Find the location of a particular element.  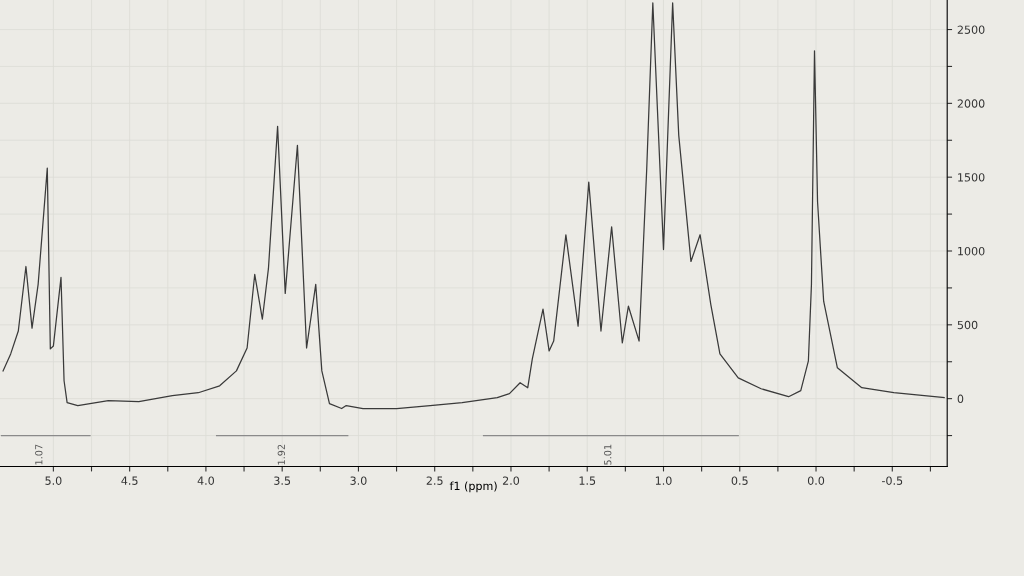

x-tick-label: 0.5 is located at coordinates (739, 480).